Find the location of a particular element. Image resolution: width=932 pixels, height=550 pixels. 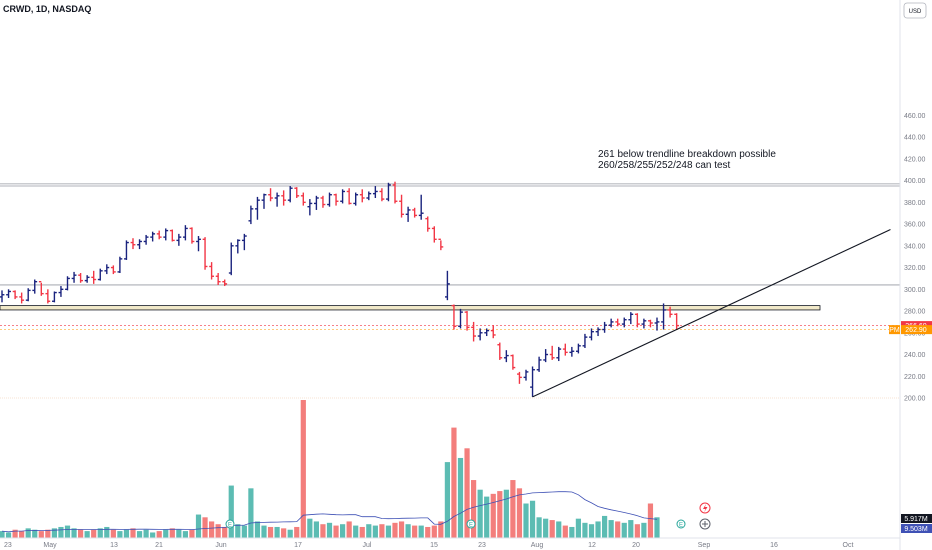

resistance-zone is located at coordinates (410, 308).